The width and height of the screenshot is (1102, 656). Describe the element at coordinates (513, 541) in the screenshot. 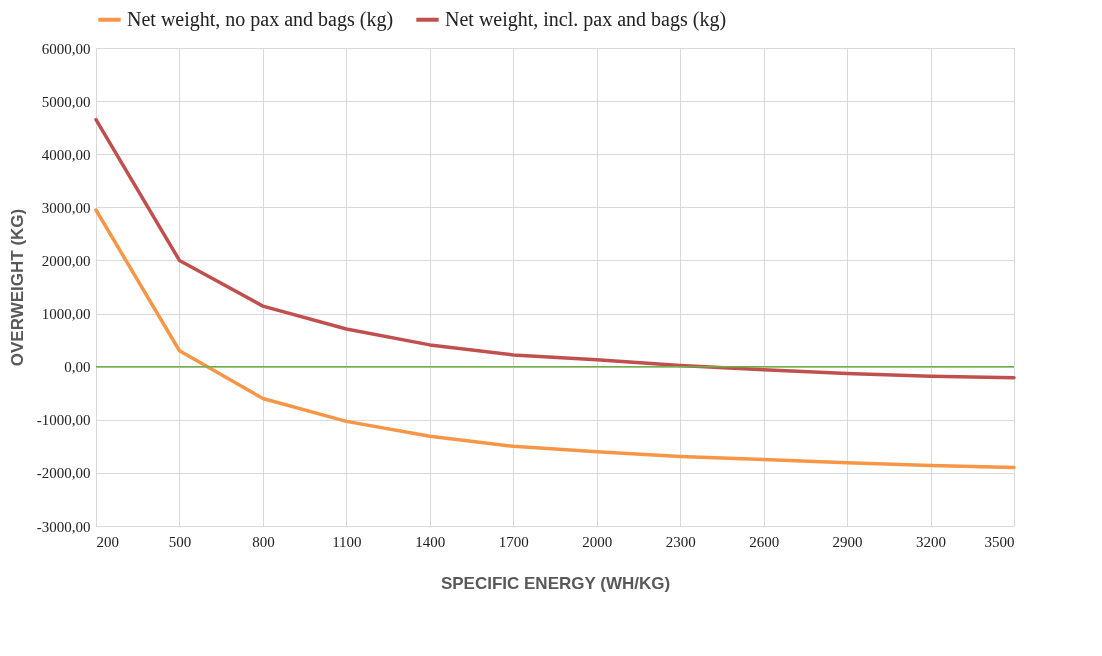

I see `x-tick-label: 1700` at that location.